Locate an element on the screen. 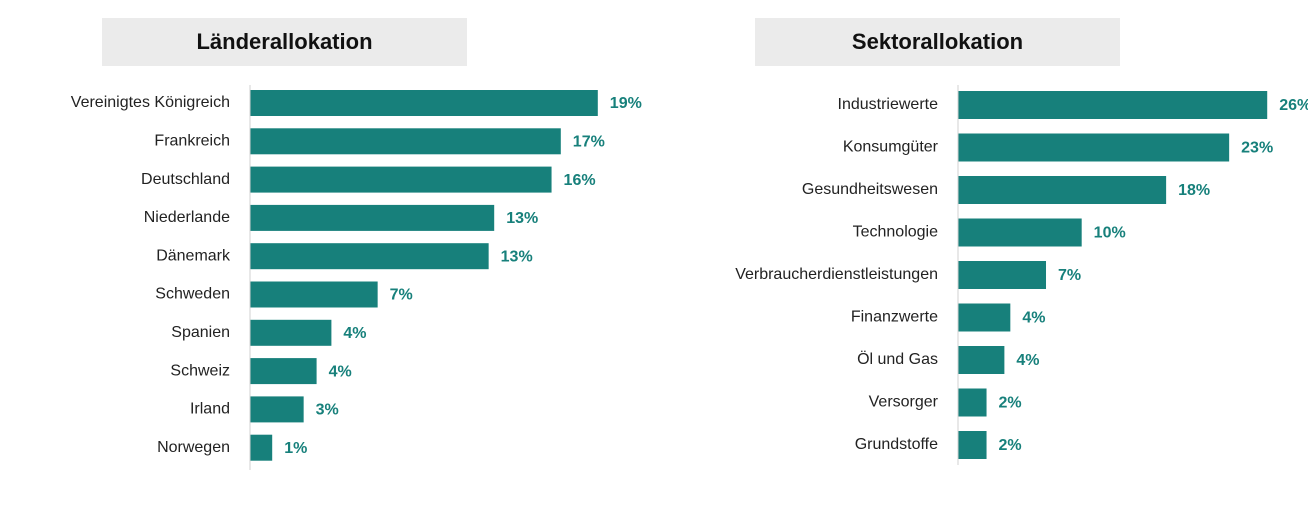 This screenshot has width=1308, height=505. chart-title: Sektorallokation is located at coordinates (937, 41).